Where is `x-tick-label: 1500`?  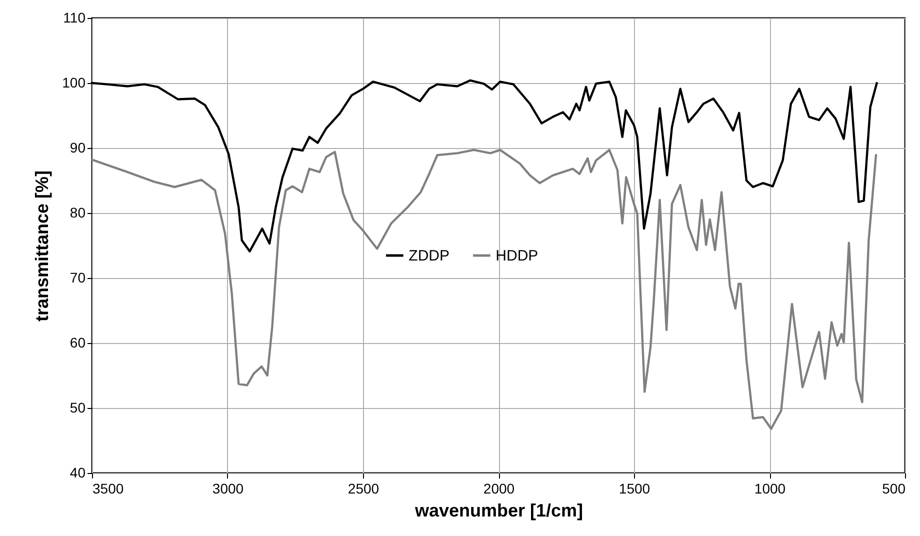 x-tick-label: 1500 is located at coordinates (634, 488).